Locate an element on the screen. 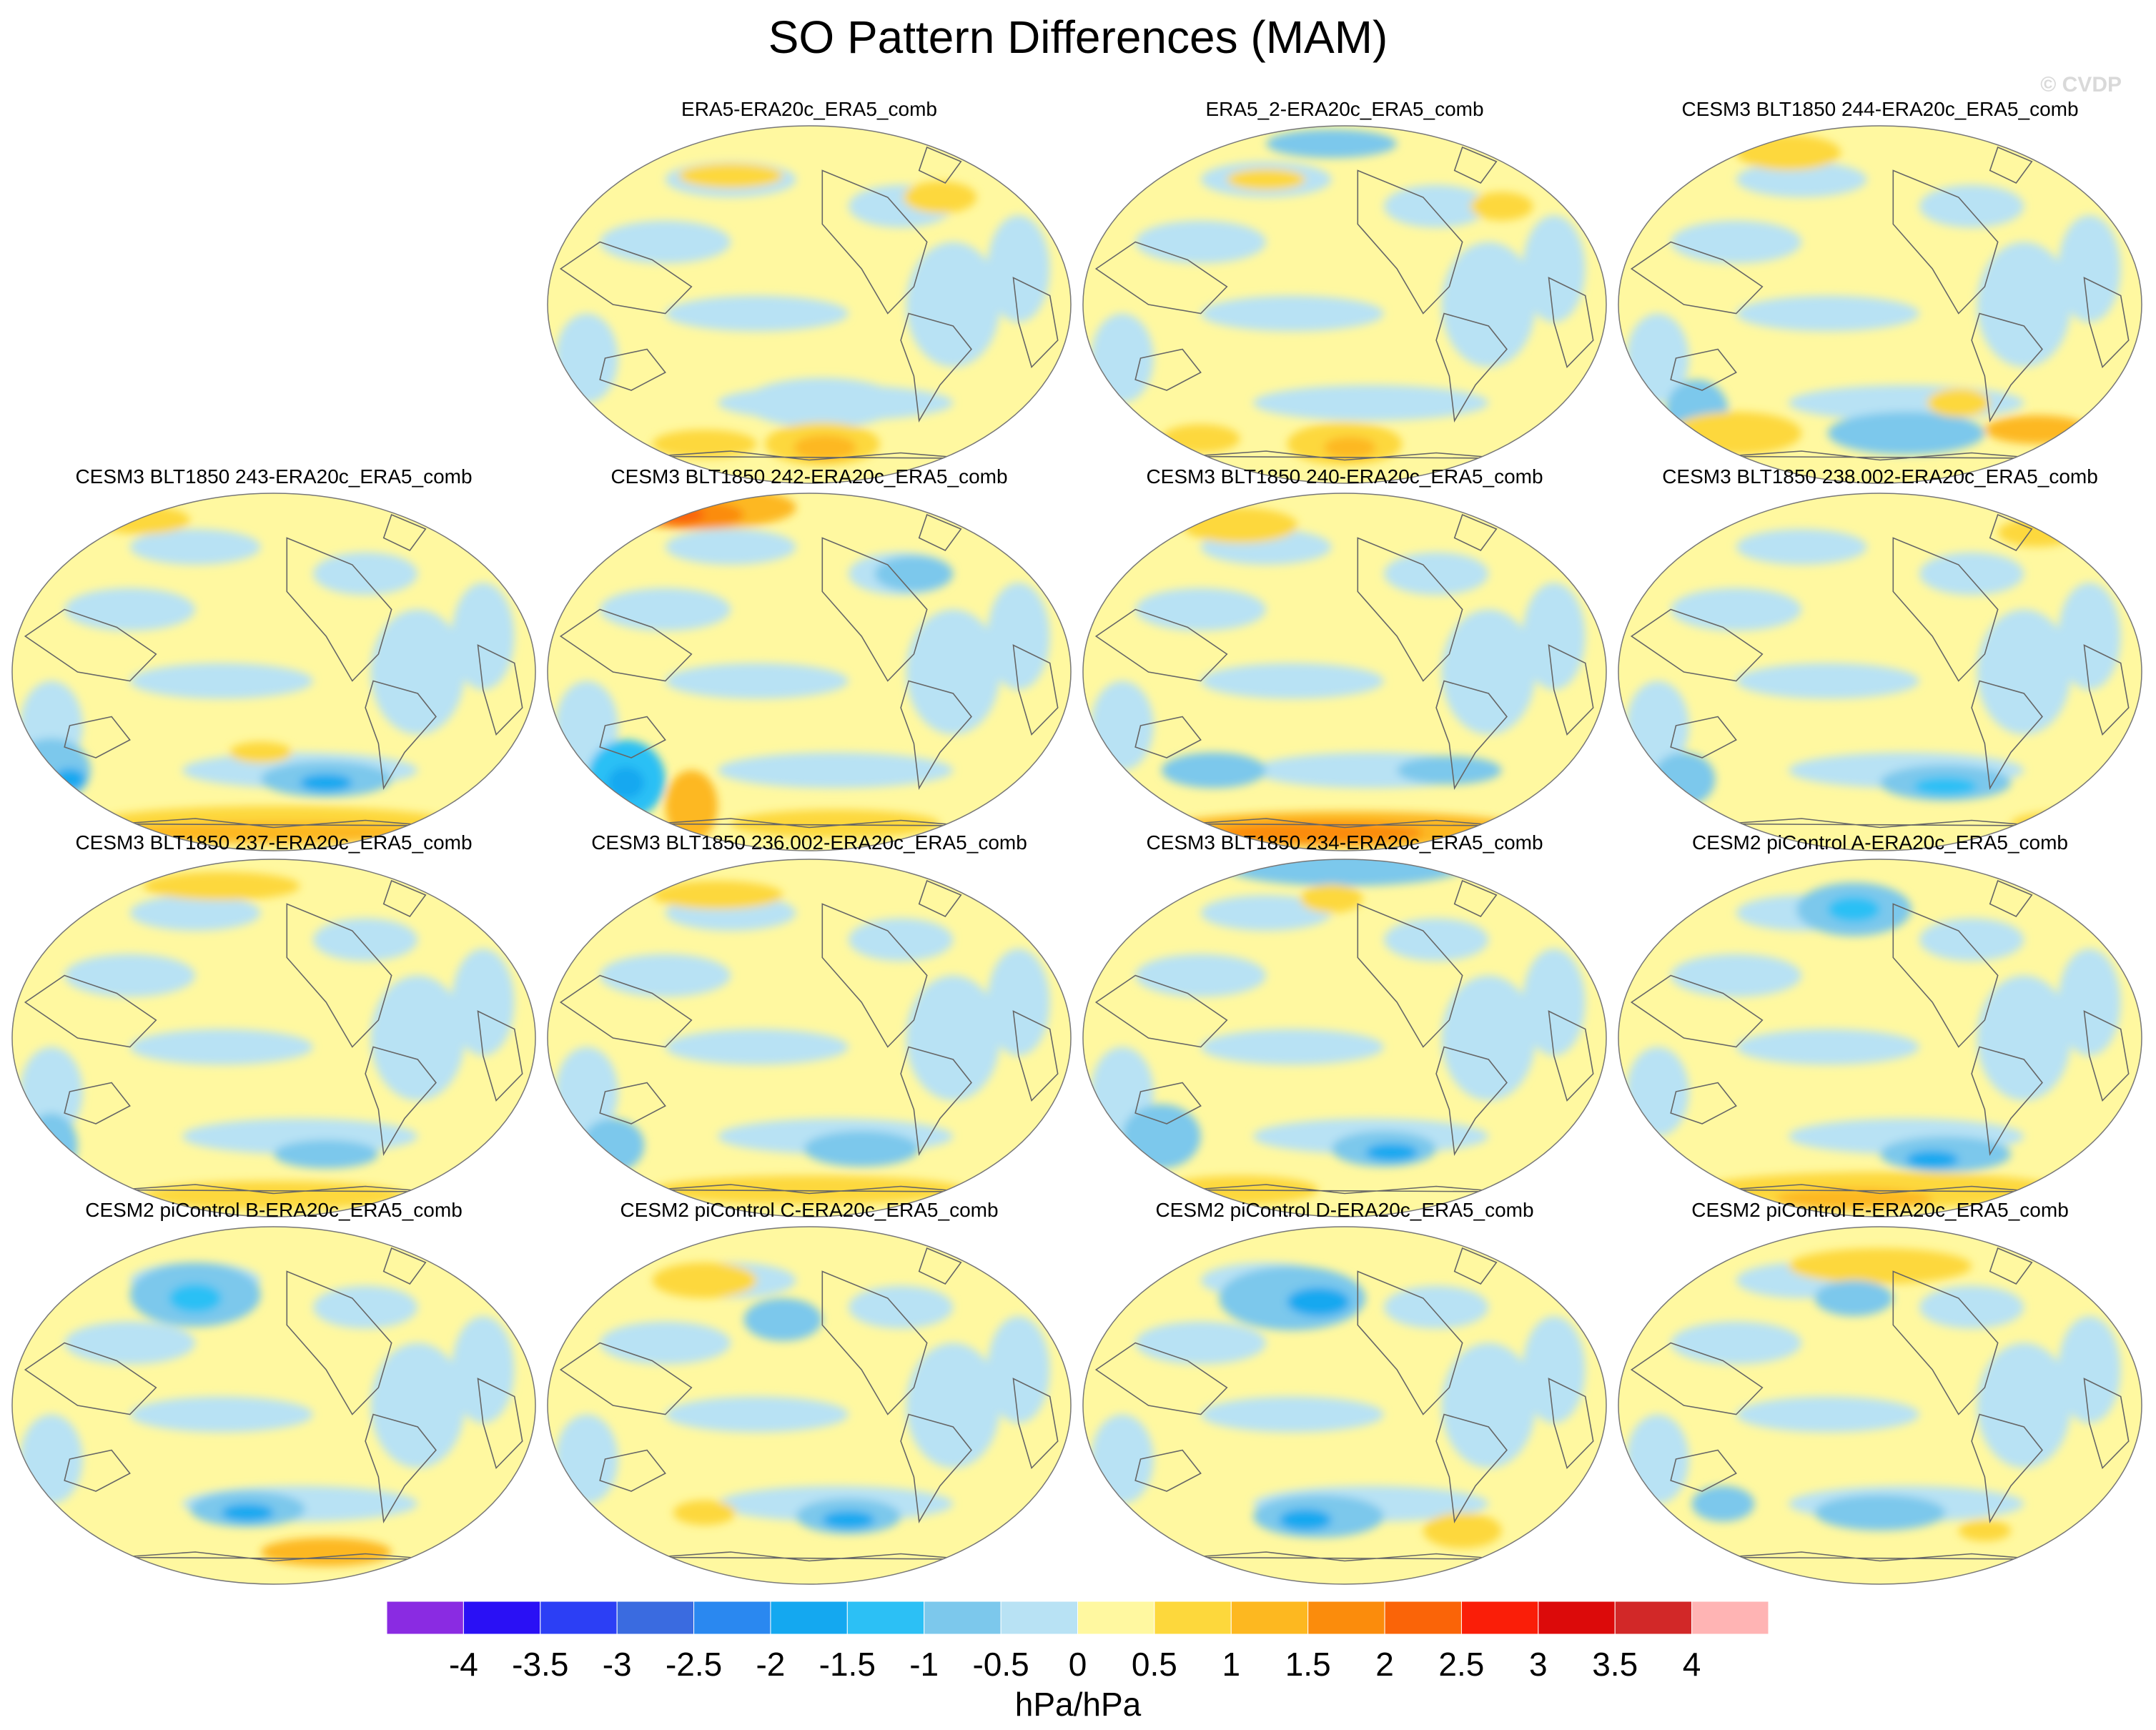  panel-title: CESM2 piControl C-ERA20c_ERA5_comb is located at coordinates (809, 1210).